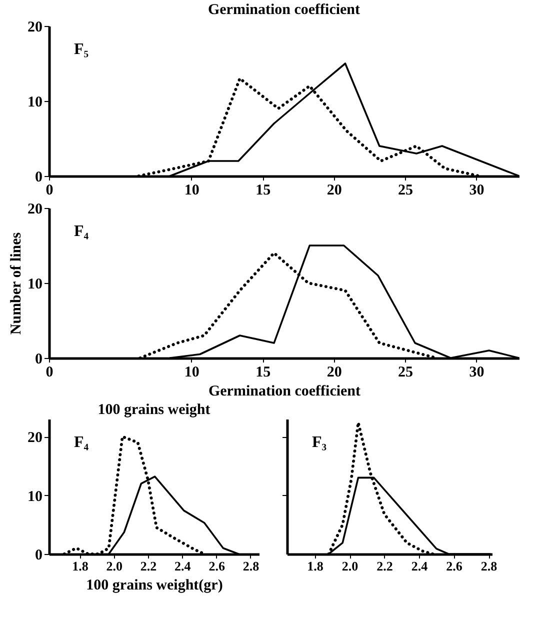 Image resolution: width=534 pixels, height=641 pixels. I want to click on x-axis-title: Germination coefficient, so click(284, 392).